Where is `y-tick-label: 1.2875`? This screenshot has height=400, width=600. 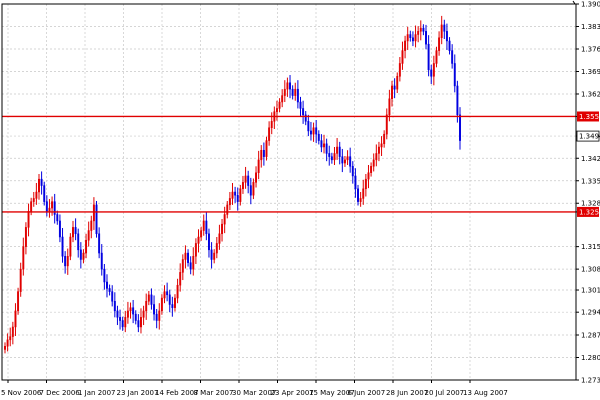 y-tick-label: 1.2875 is located at coordinates (590, 336).